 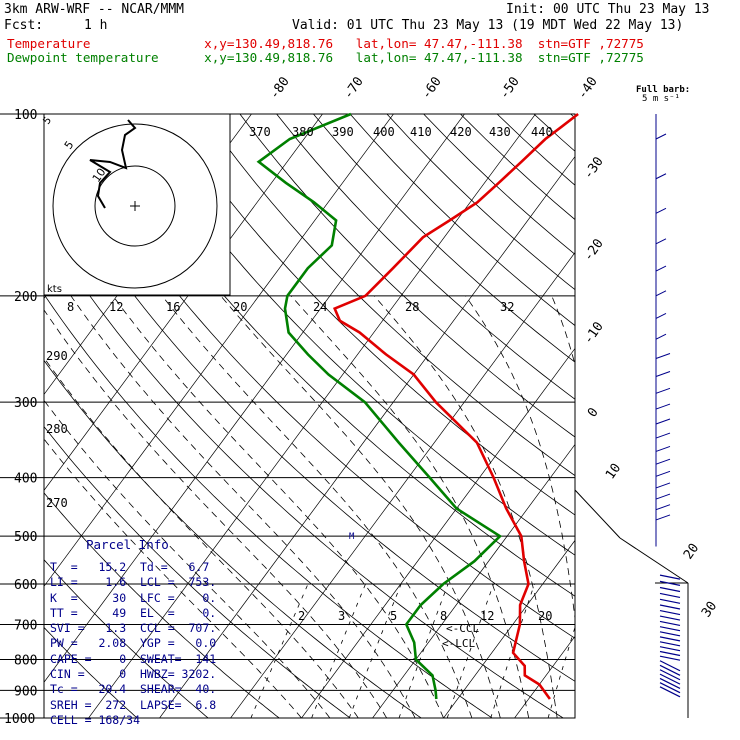 I want to click on pressure-tick-label: 600, so click(x=25, y=585).